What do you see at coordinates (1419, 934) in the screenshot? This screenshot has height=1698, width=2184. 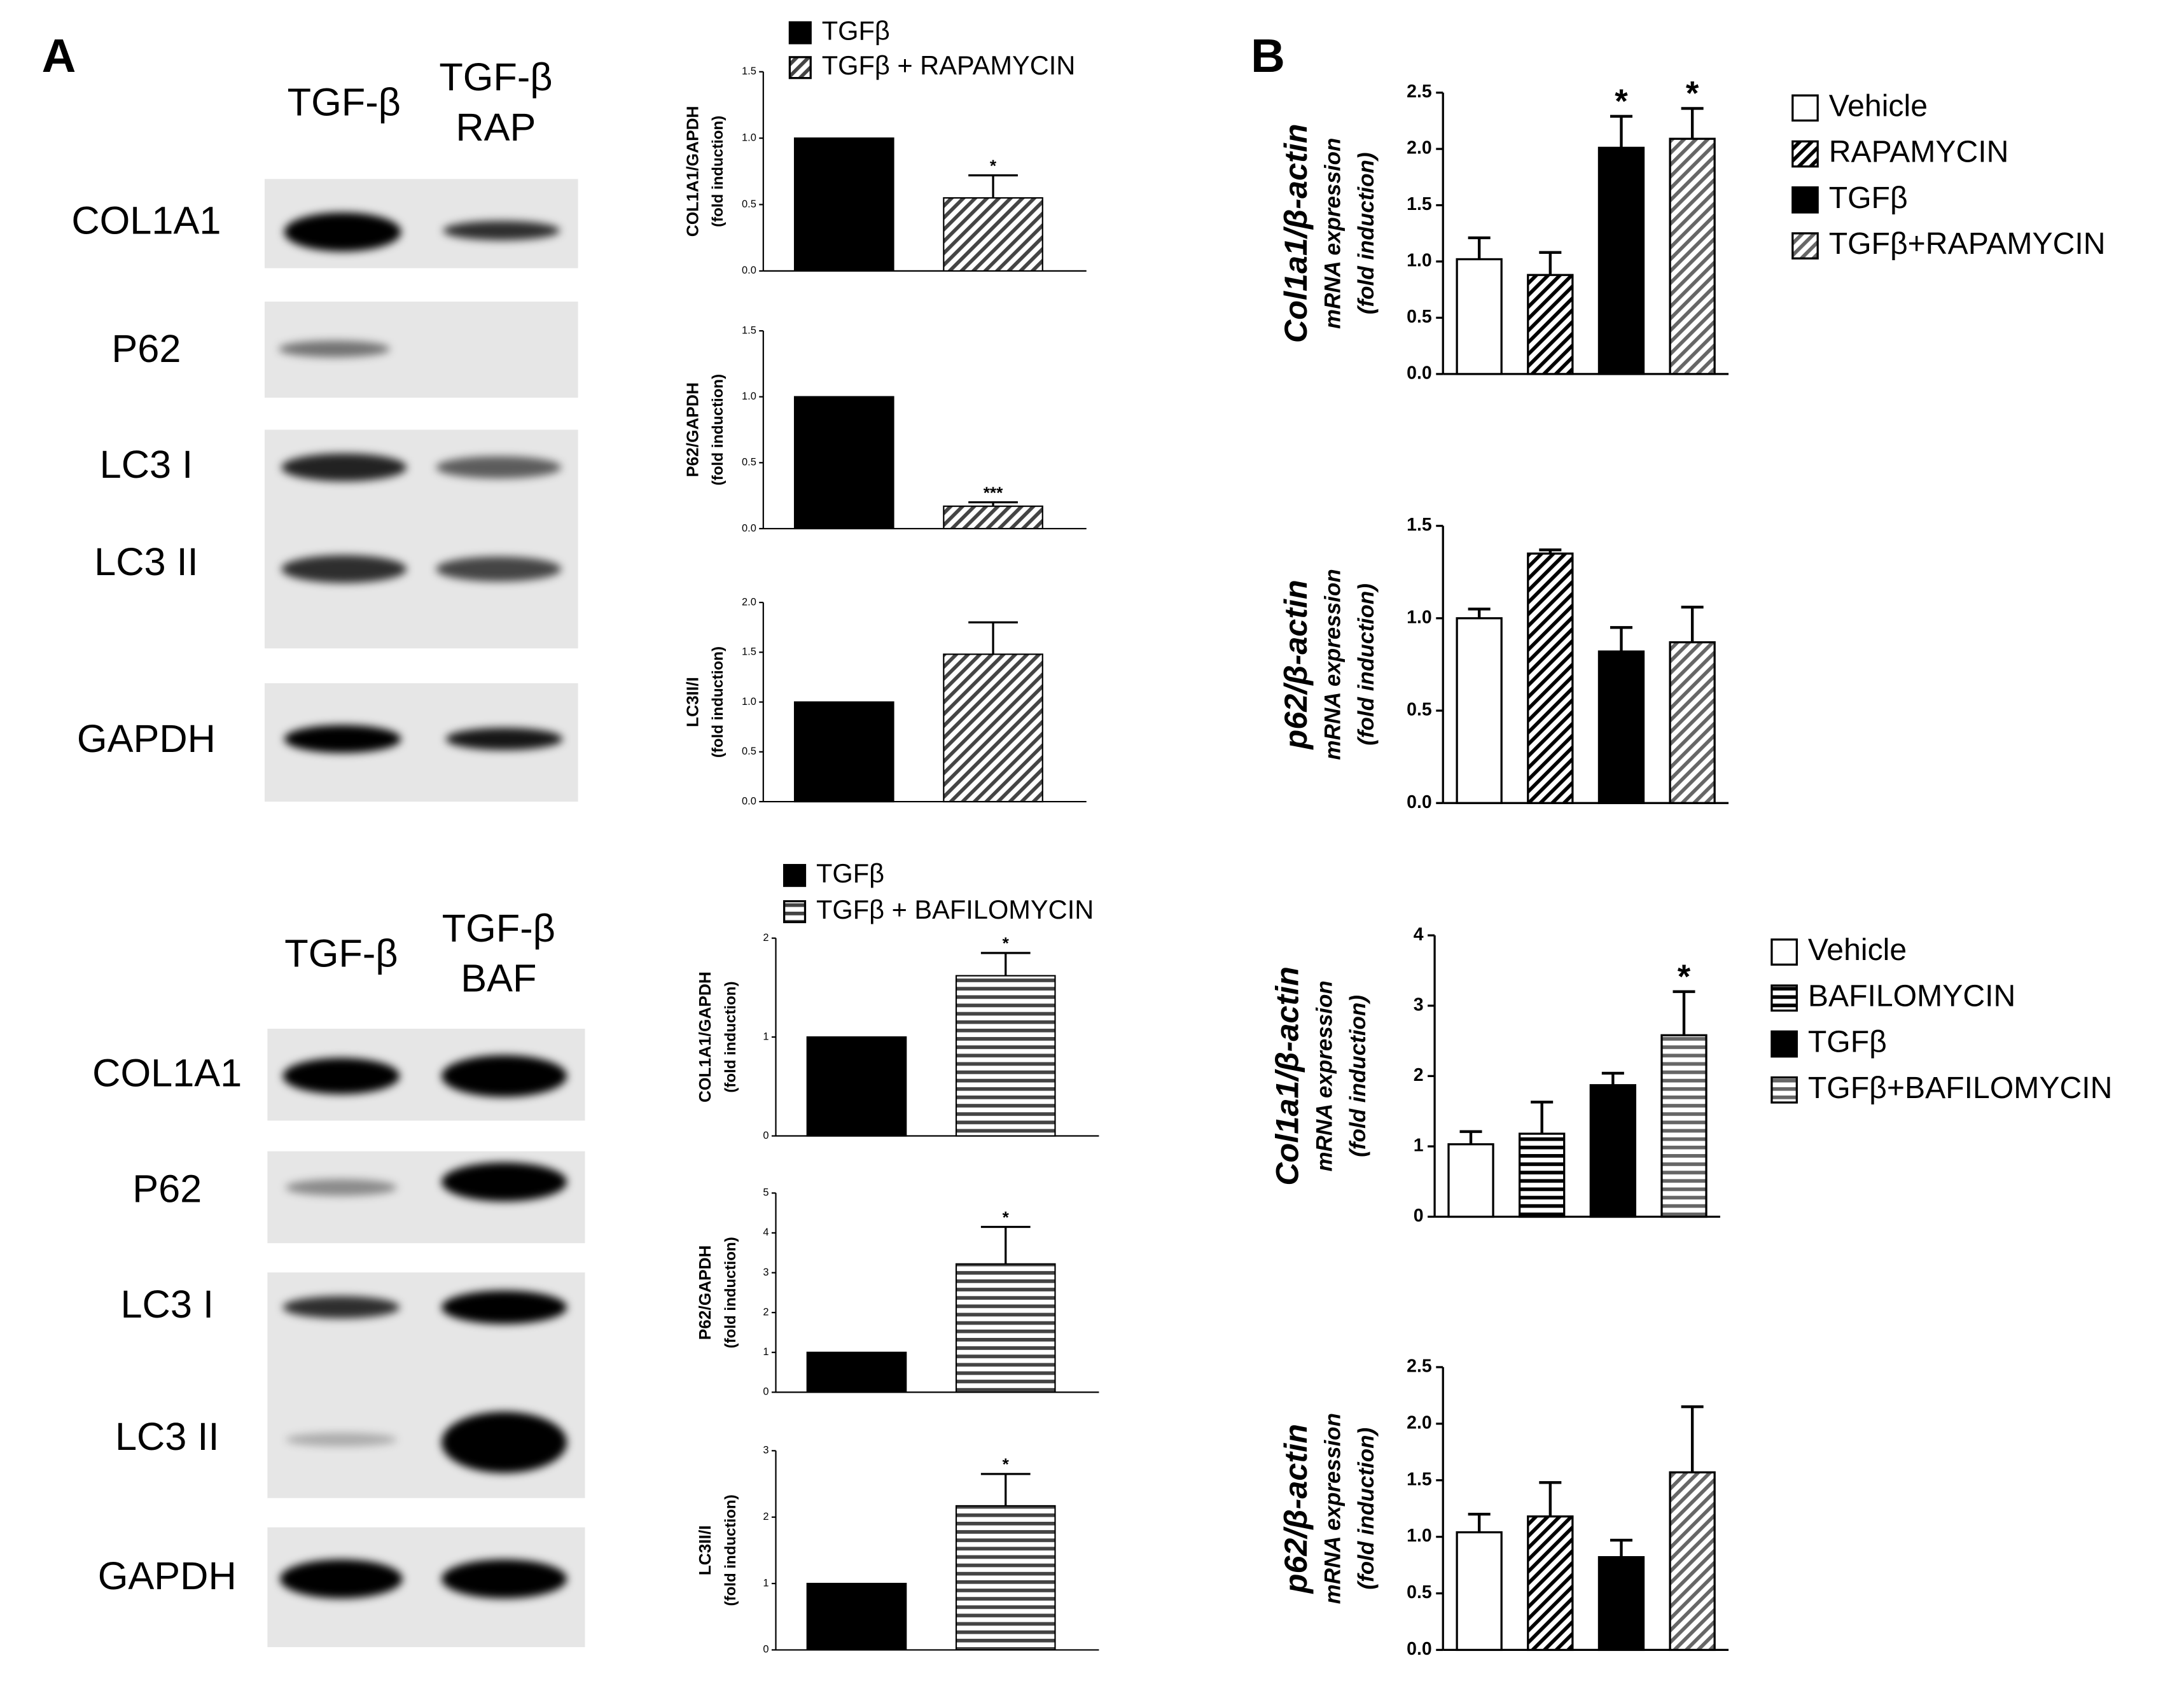 I see `y-tick-label: 4` at bounding box center [1419, 934].